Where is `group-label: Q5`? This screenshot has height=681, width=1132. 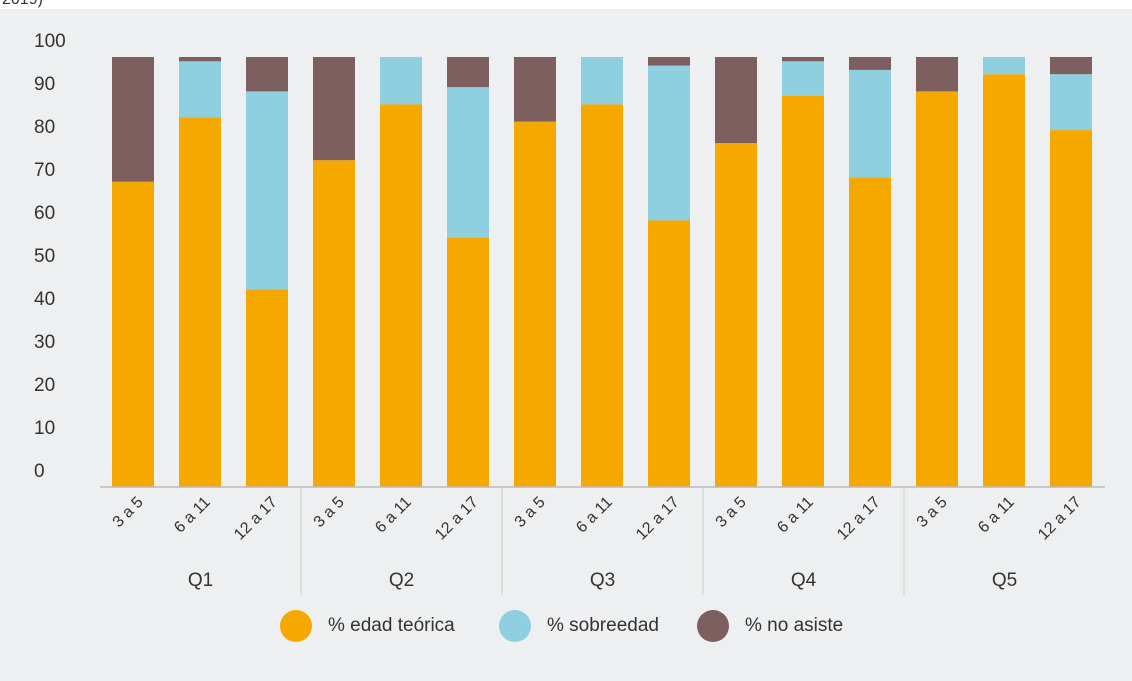 group-label: Q5 is located at coordinates (1004, 580).